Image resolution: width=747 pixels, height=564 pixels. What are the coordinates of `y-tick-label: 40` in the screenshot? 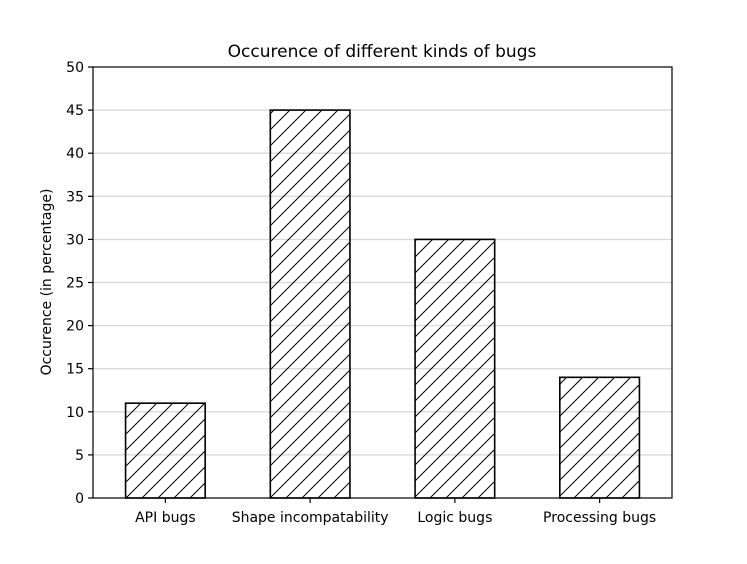 It's located at (75, 154).